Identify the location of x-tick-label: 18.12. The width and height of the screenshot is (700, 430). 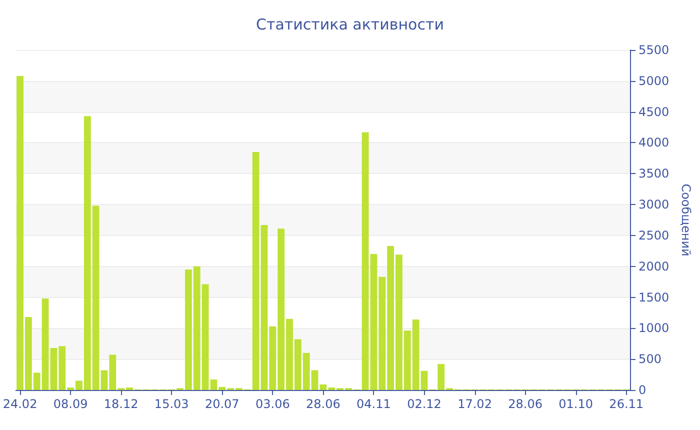
(121, 404).